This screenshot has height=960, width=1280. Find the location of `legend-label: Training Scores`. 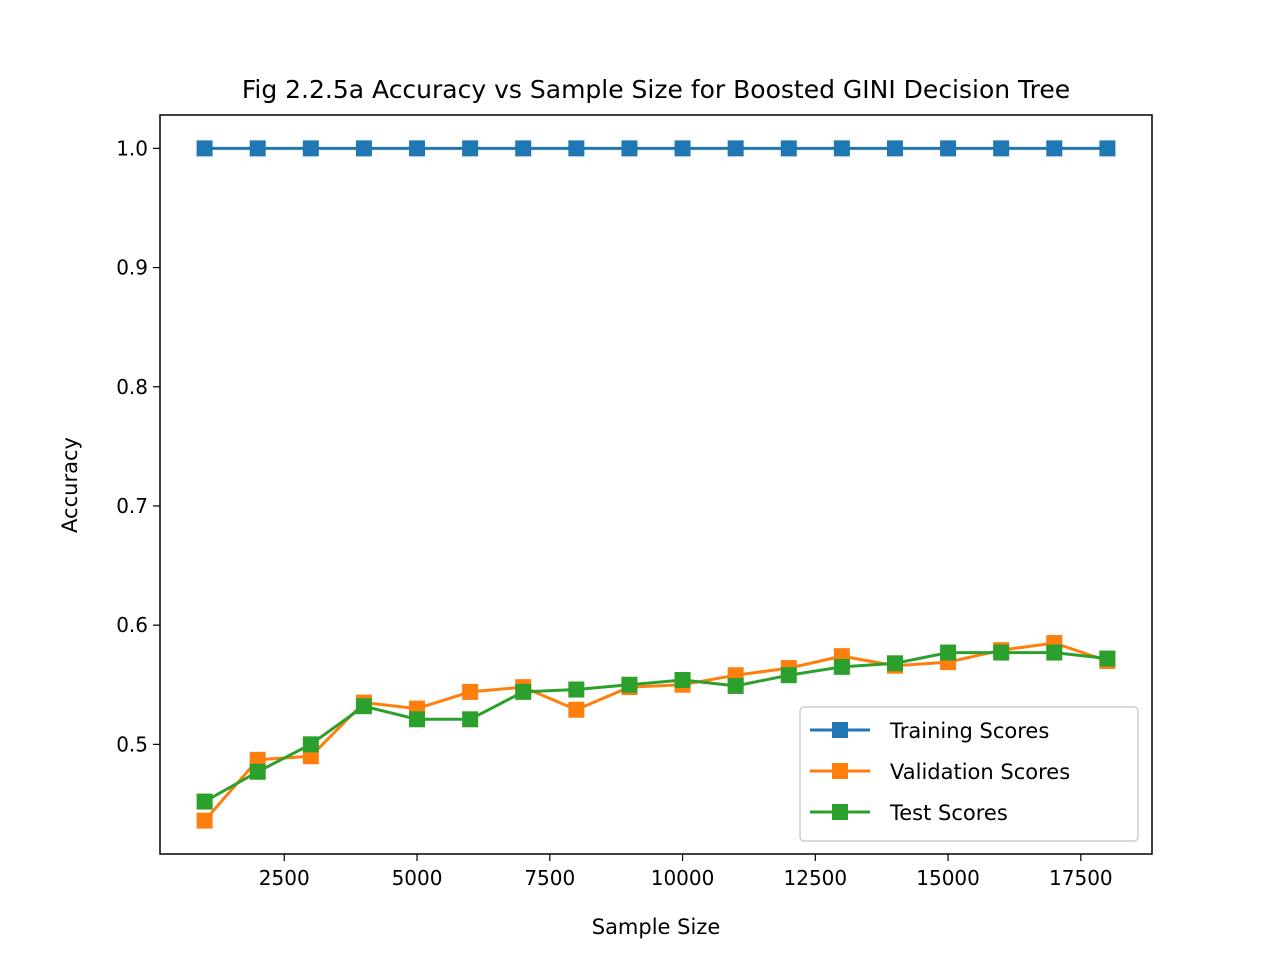

legend-label: Training Scores is located at coordinates (969, 731).